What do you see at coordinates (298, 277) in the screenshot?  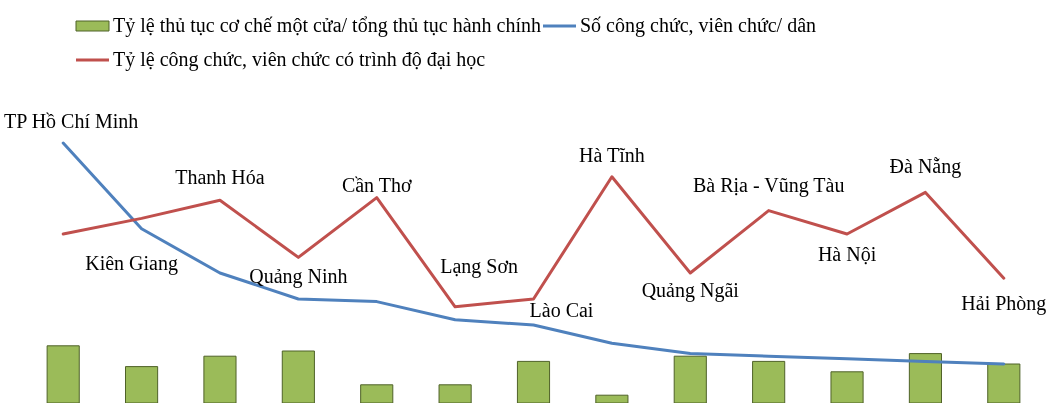 I see `x-tick-label: Quảng Ninh` at bounding box center [298, 277].